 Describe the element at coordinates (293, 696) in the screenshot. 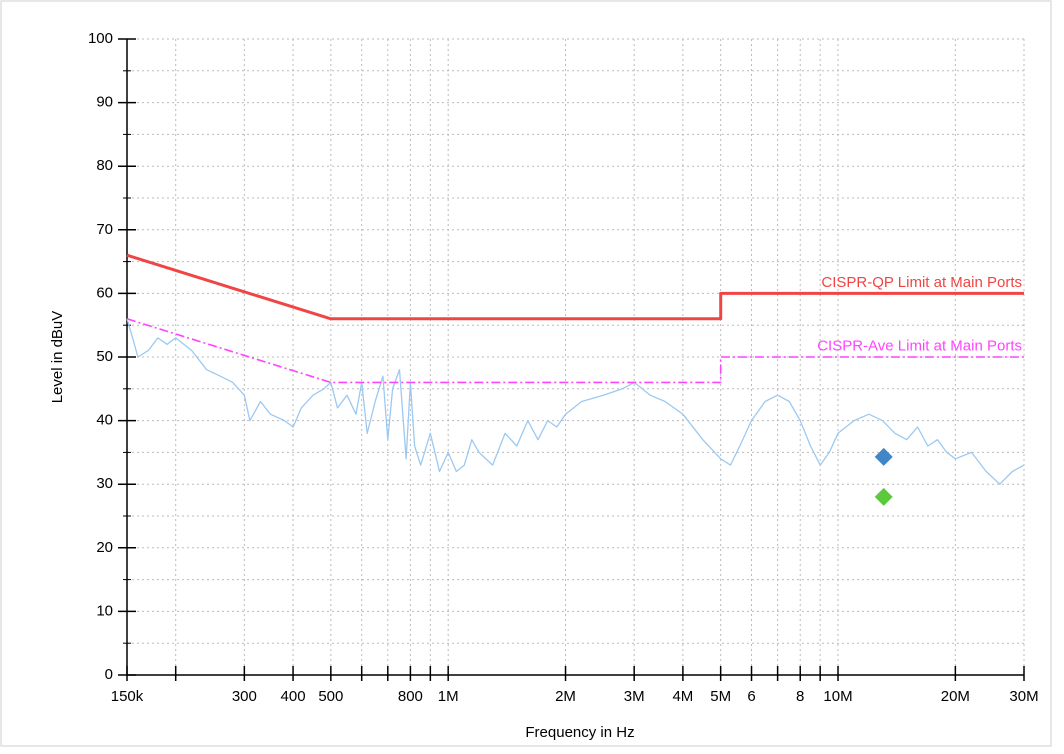

I see `x-tick-label: 400` at that location.